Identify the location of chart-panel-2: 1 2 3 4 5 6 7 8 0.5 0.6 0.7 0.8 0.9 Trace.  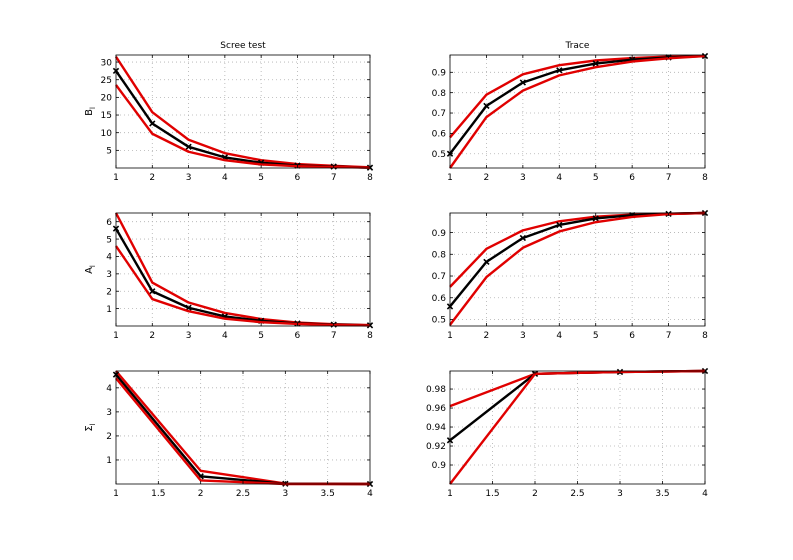
(570, 112).